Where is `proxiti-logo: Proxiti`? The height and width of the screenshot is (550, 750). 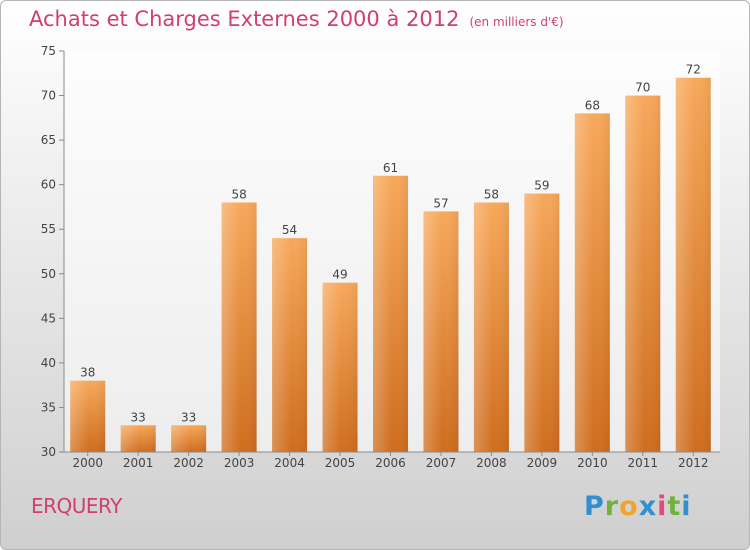 proxiti-logo: Proxiti is located at coordinates (638, 506).